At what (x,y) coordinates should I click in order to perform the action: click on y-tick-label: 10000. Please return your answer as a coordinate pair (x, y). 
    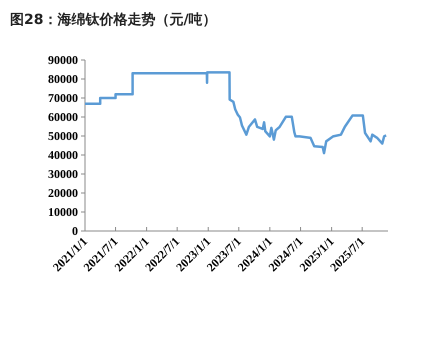
    Looking at the image, I should click on (63, 212).